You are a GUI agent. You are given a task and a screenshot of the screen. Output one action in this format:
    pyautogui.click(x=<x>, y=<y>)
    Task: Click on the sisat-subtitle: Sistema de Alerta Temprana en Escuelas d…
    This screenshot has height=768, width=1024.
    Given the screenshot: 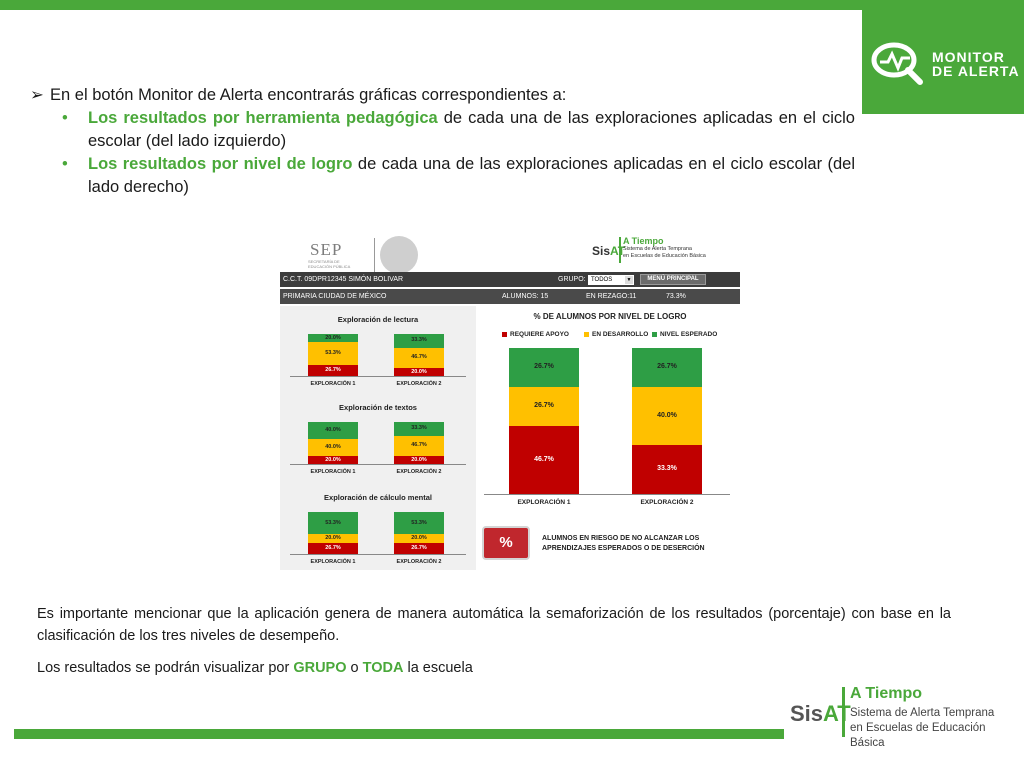 What is the action you would take?
    pyautogui.click(x=664, y=253)
    